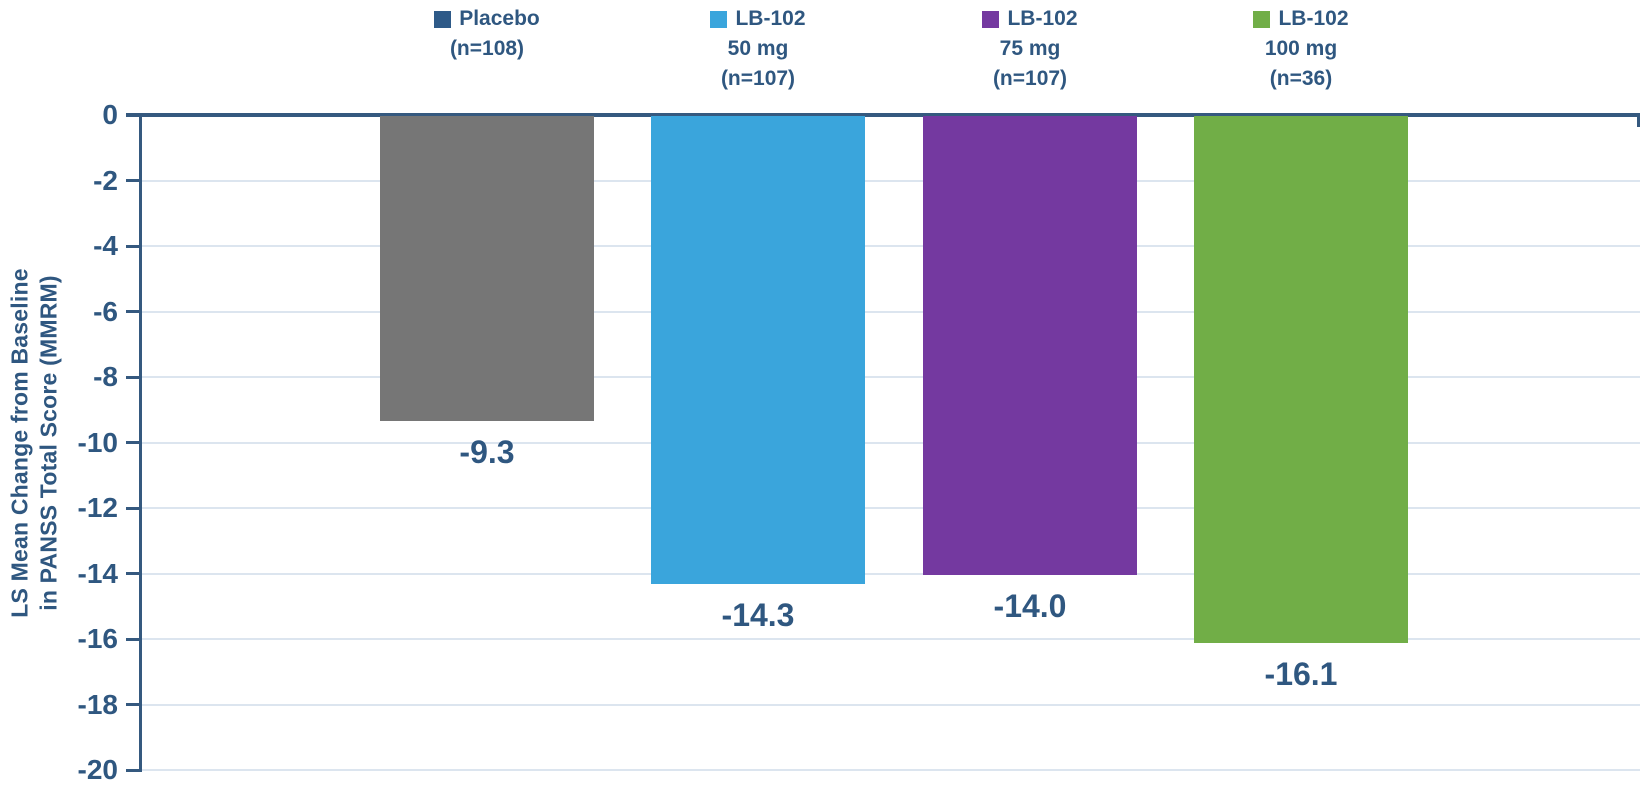 Image resolution: width=1651 pixels, height=789 pixels. What do you see at coordinates (105, 180) in the screenshot?
I see `y-tick-label: -2` at bounding box center [105, 180].